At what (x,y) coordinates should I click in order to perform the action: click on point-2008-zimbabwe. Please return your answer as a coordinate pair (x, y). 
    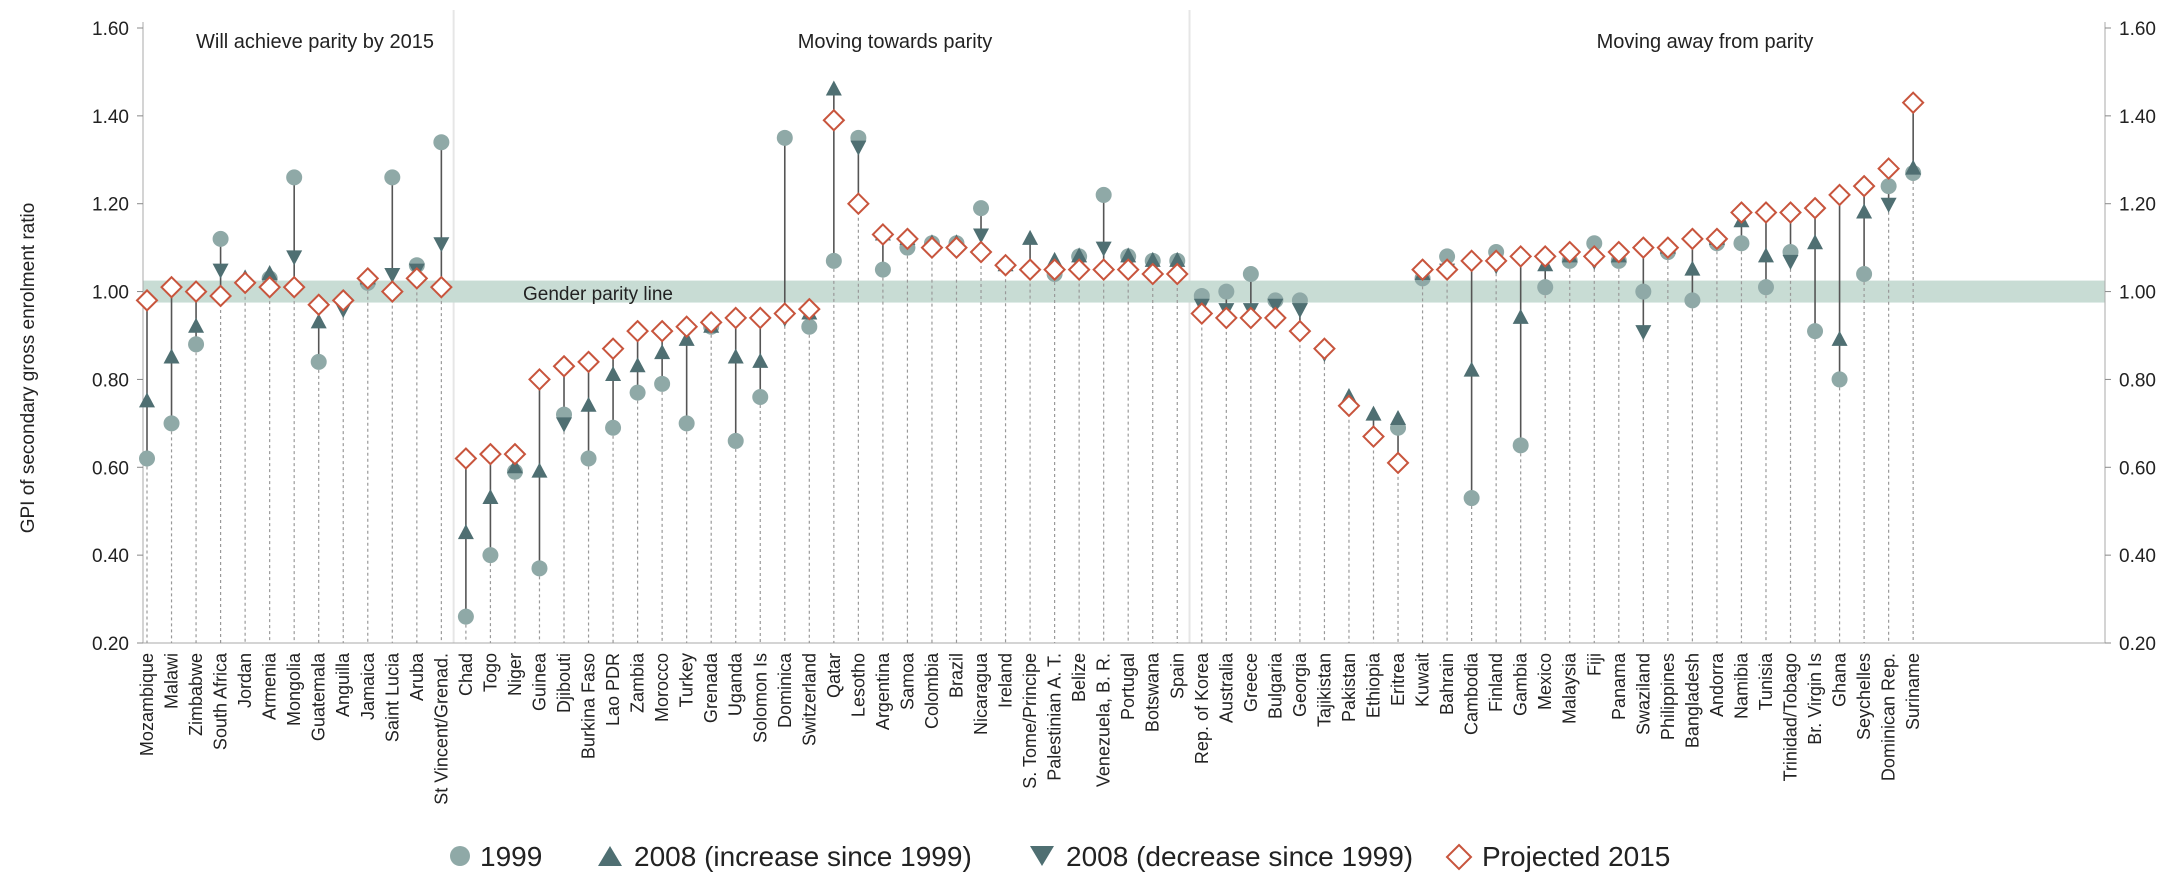
    Looking at the image, I should click on (196, 325).